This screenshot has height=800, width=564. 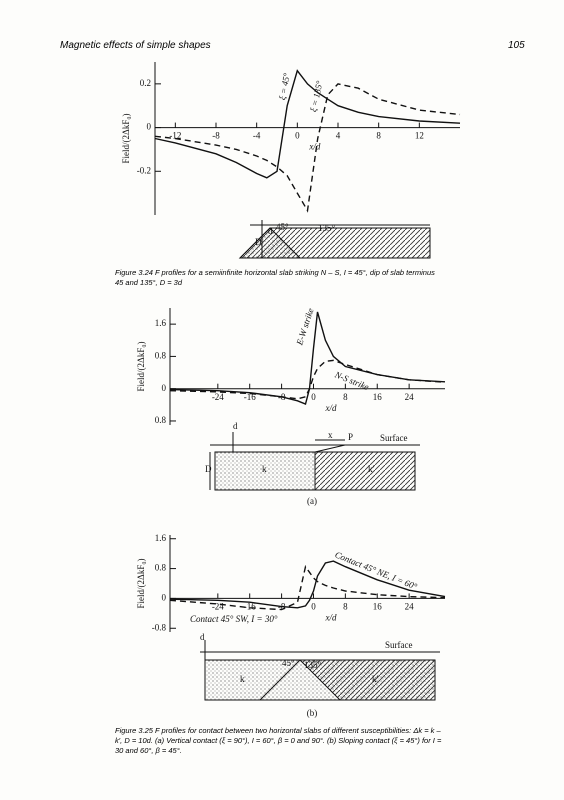 What do you see at coordinates (159, 627) in the screenshot?
I see `y-tick-label: -0.8` at bounding box center [159, 627].